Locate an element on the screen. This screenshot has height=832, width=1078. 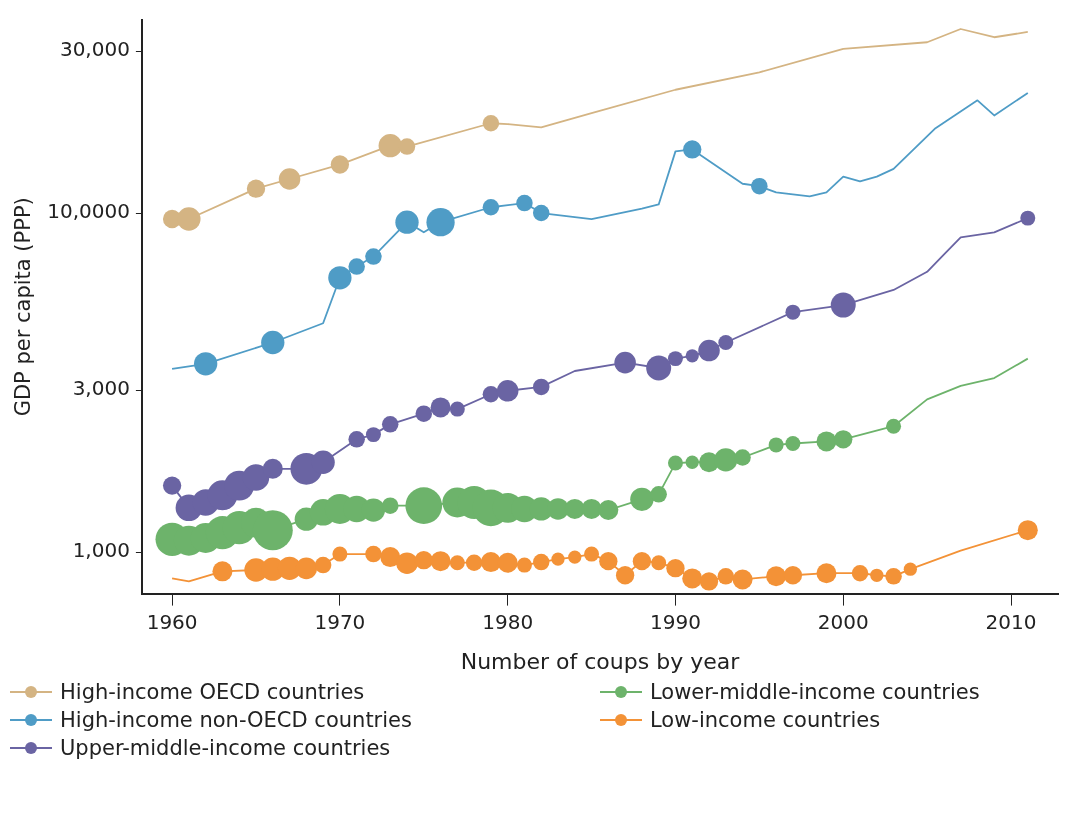
y-tick-label: 1,000 is located at coordinates (101, 550).